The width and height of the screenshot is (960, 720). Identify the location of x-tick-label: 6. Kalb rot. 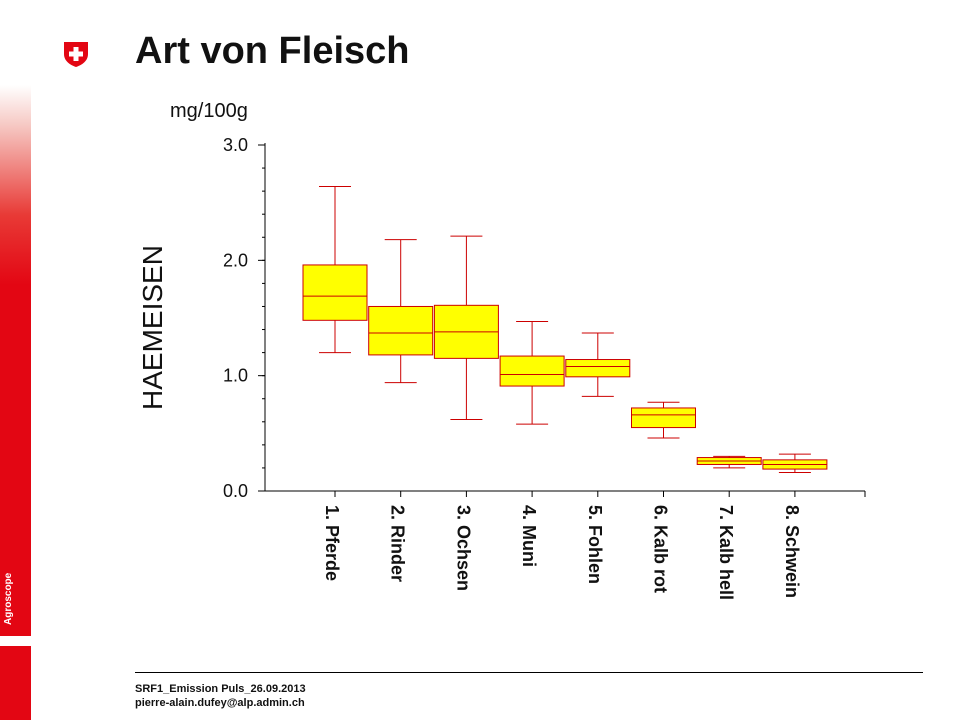
(661, 549).